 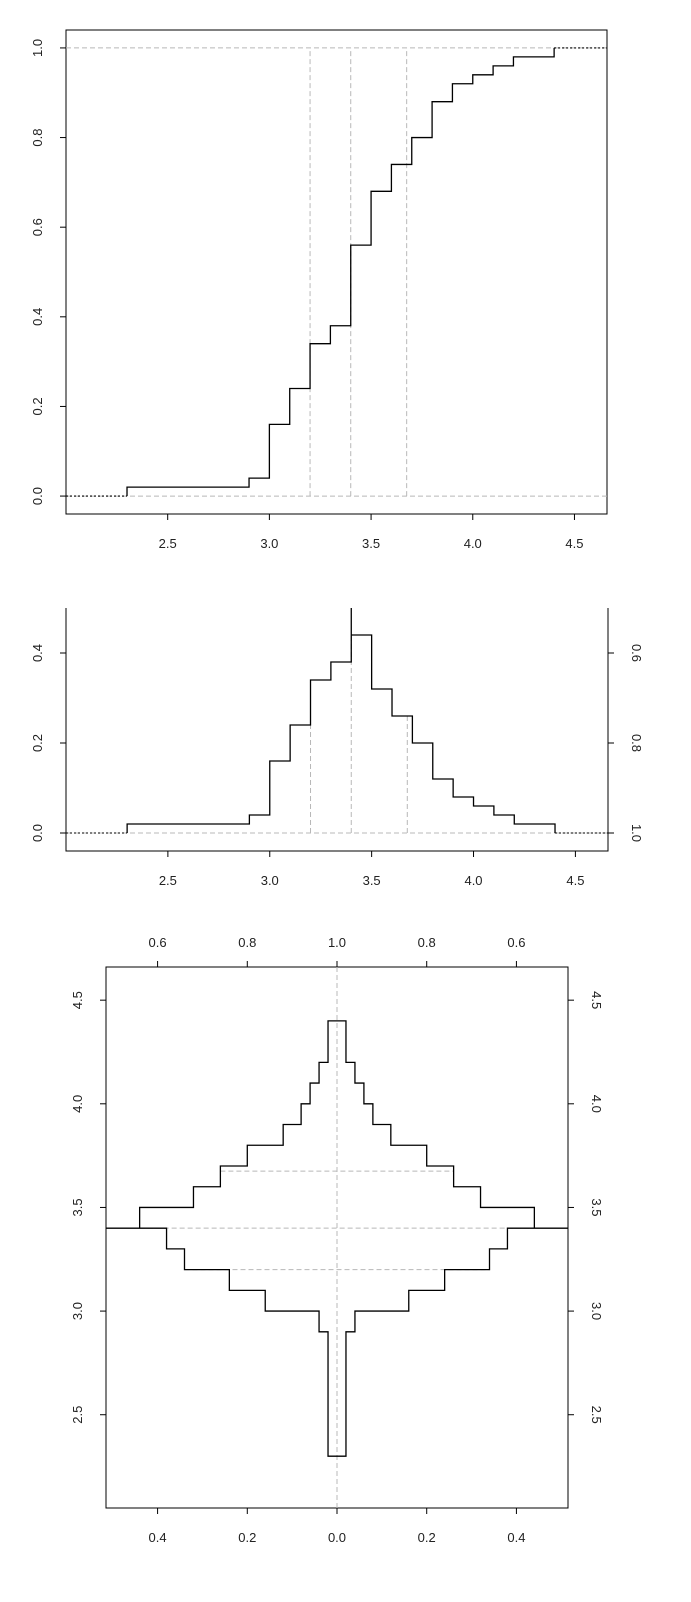 What do you see at coordinates (37, 496) in the screenshot?
I see `ecdf-y-tick-label: 0.0` at bounding box center [37, 496].